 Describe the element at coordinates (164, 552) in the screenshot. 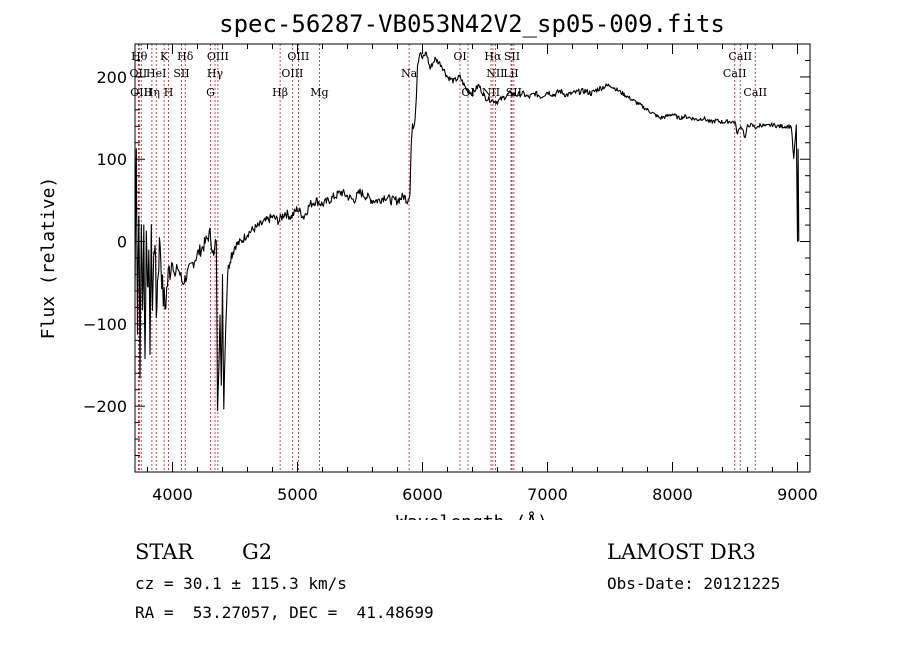

I see `object-class: STAR` at that location.